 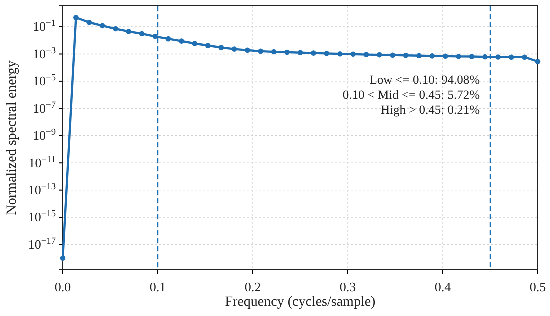 What do you see at coordinates (42, 217) in the screenshot?
I see `y-tick-label: 10$^{−15}$` at bounding box center [42, 217].